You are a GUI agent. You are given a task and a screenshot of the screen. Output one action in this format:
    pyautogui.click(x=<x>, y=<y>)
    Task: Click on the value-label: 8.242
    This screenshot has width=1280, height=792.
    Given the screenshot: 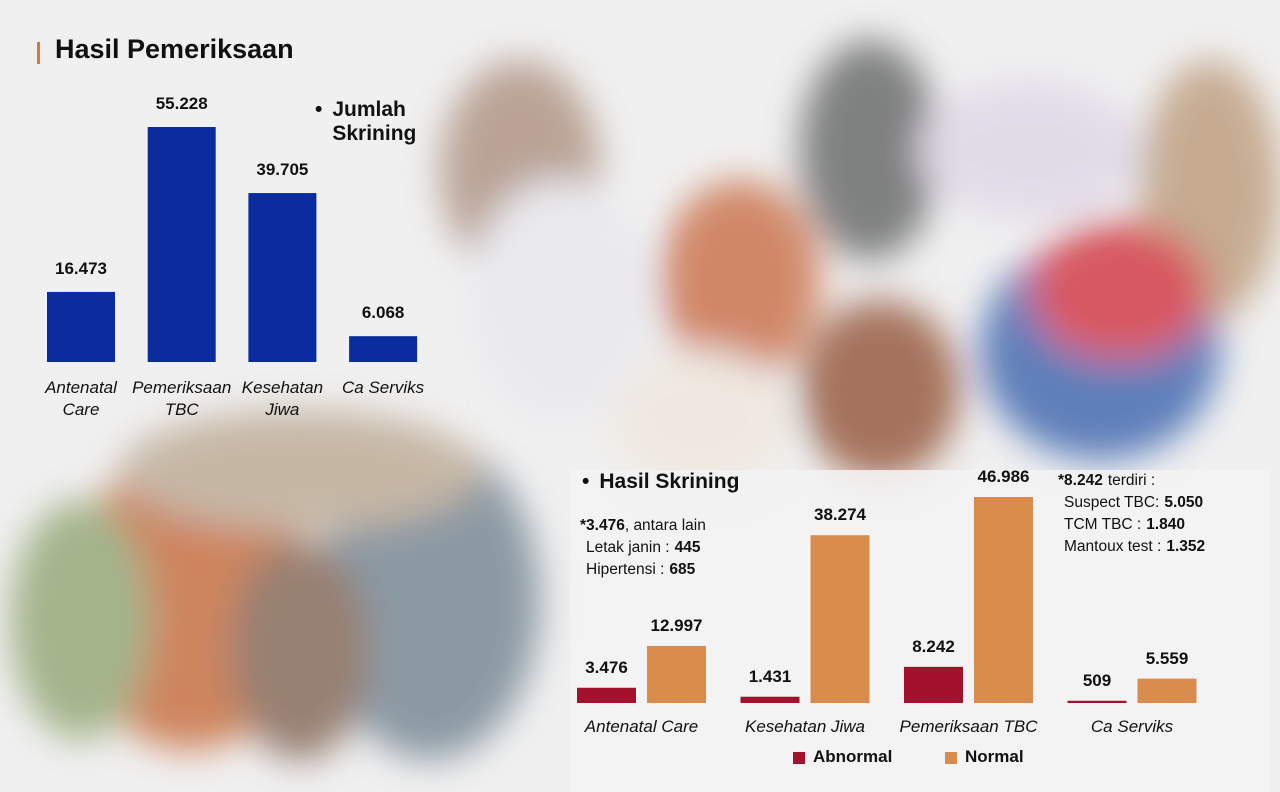 What is the action you would take?
    pyautogui.click(x=933, y=646)
    